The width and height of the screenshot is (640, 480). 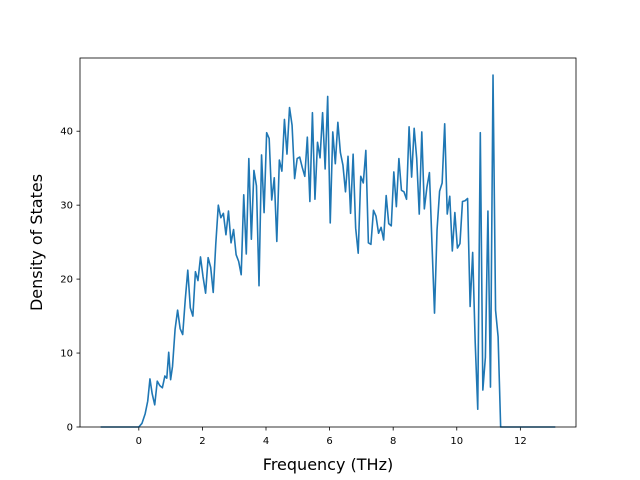 What do you see at coordinates (202, 441) in the screenshot?
I see `x-tick-label: 2` at bounding box center [202, 441].